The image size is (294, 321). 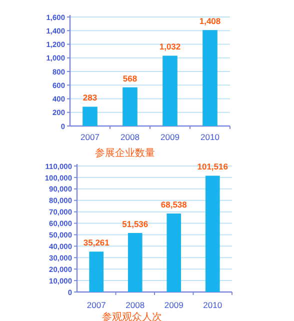 I want to click on data-label: 51,536, so click(x=135, y=223).